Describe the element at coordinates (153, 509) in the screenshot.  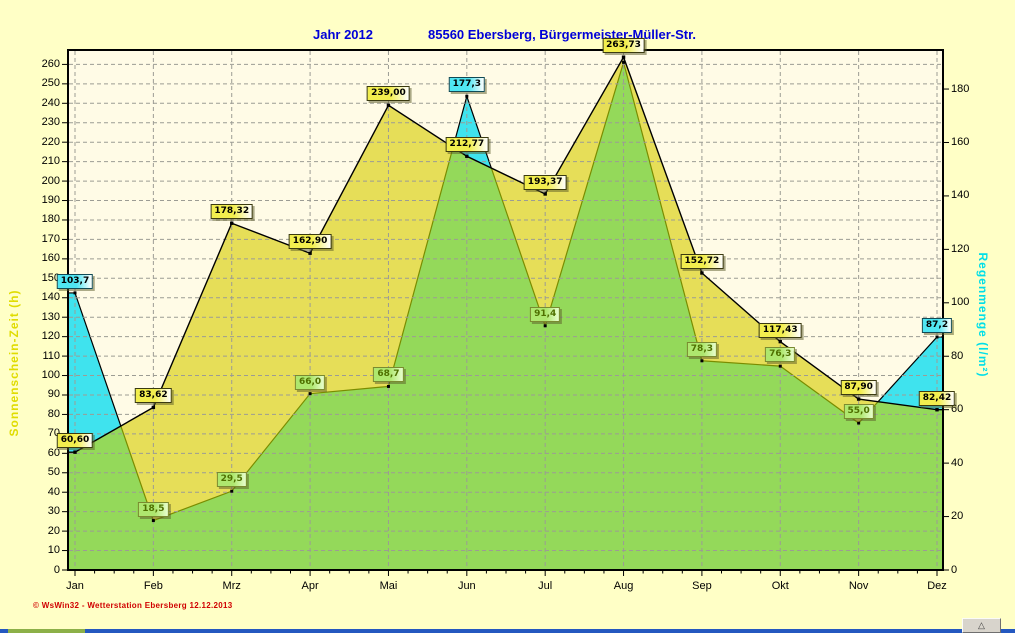
I see `rain-value-label: 18,5` at that location.